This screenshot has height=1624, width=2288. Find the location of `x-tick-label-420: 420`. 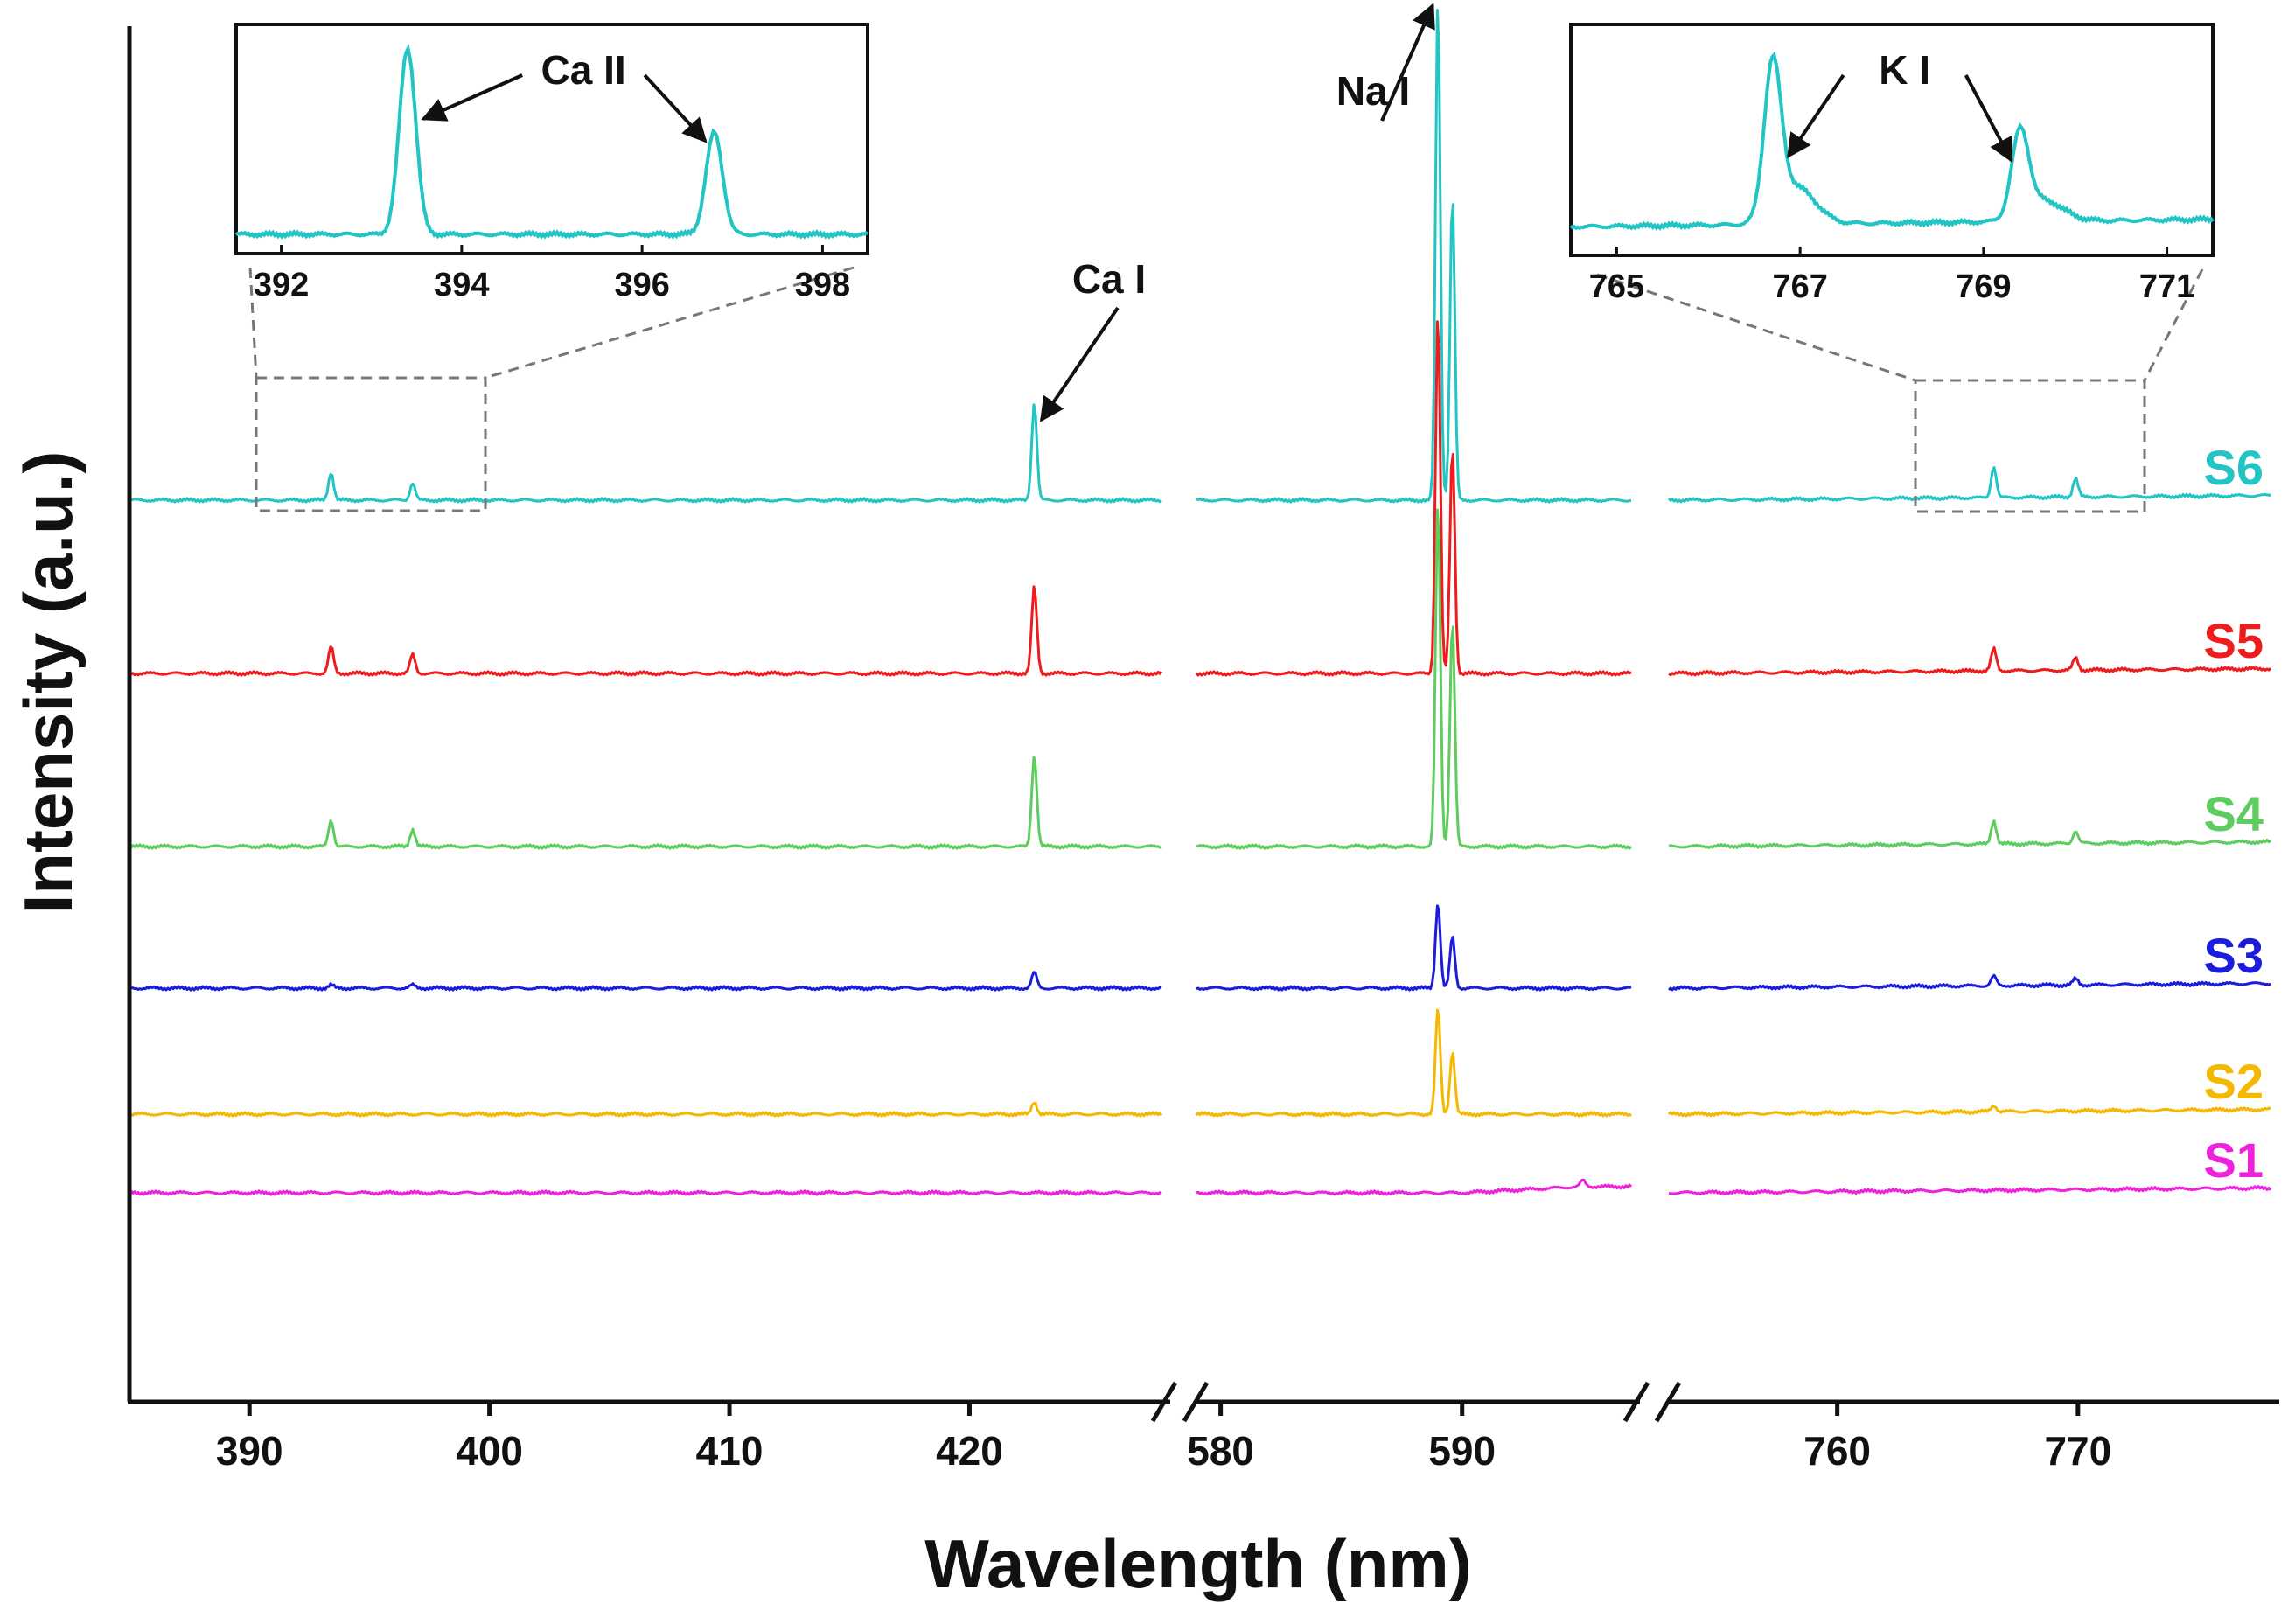

x-tick-label-420: 420 is located at coordinates (970, 1451).